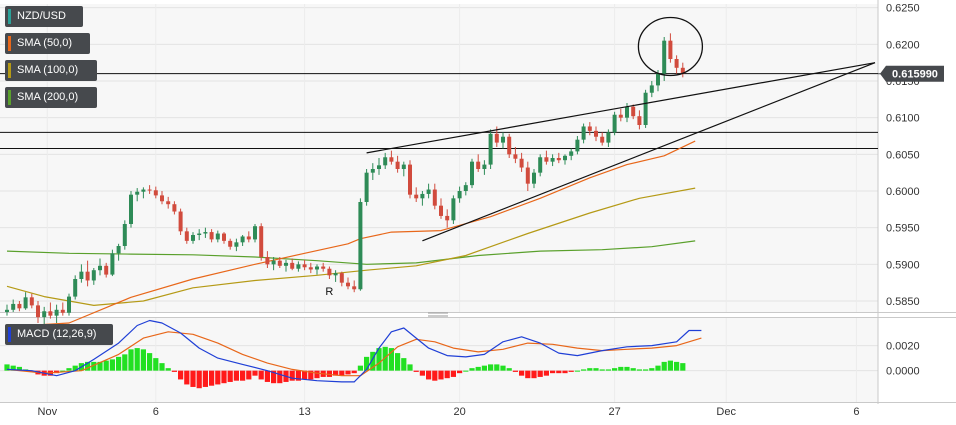 The width and height of the screenshot is (956, 425). I want to click on sma50-swatch, so click(9, 43).